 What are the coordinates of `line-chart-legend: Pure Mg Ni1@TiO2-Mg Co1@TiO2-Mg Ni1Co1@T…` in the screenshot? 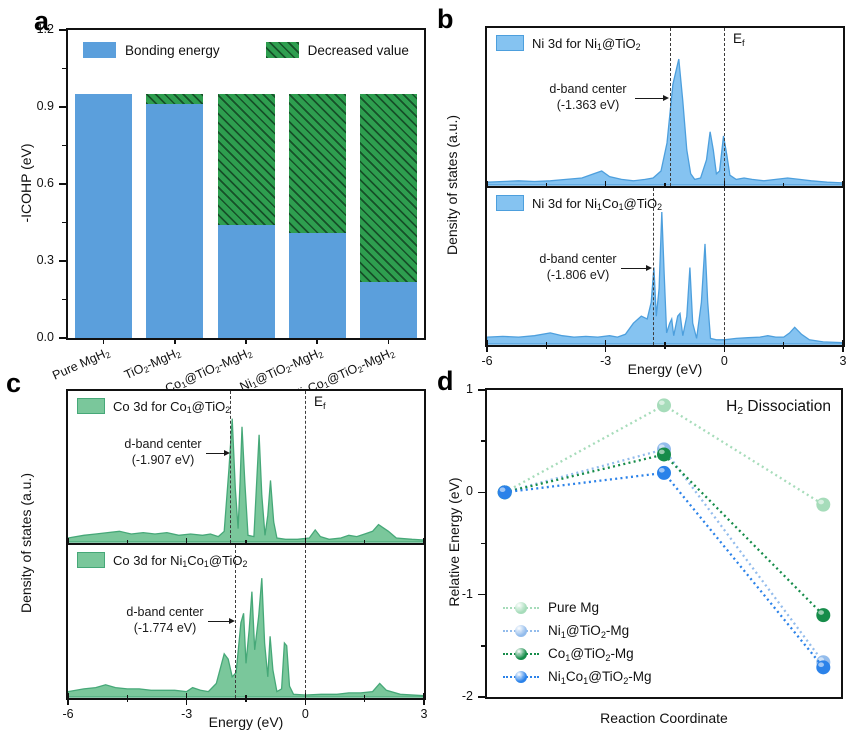 It's located at (577, 642).